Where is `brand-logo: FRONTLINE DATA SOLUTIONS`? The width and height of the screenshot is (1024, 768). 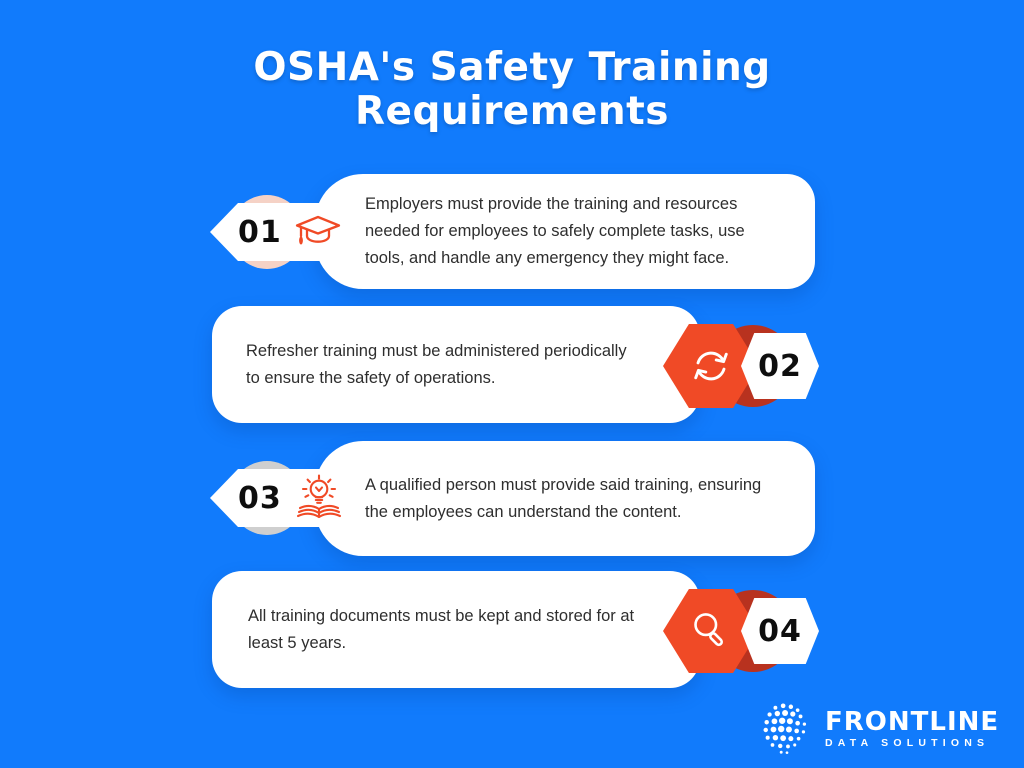
brand-logo: FRONTLINE DATA SOLUTIONS is located at coordinates (878, 729).